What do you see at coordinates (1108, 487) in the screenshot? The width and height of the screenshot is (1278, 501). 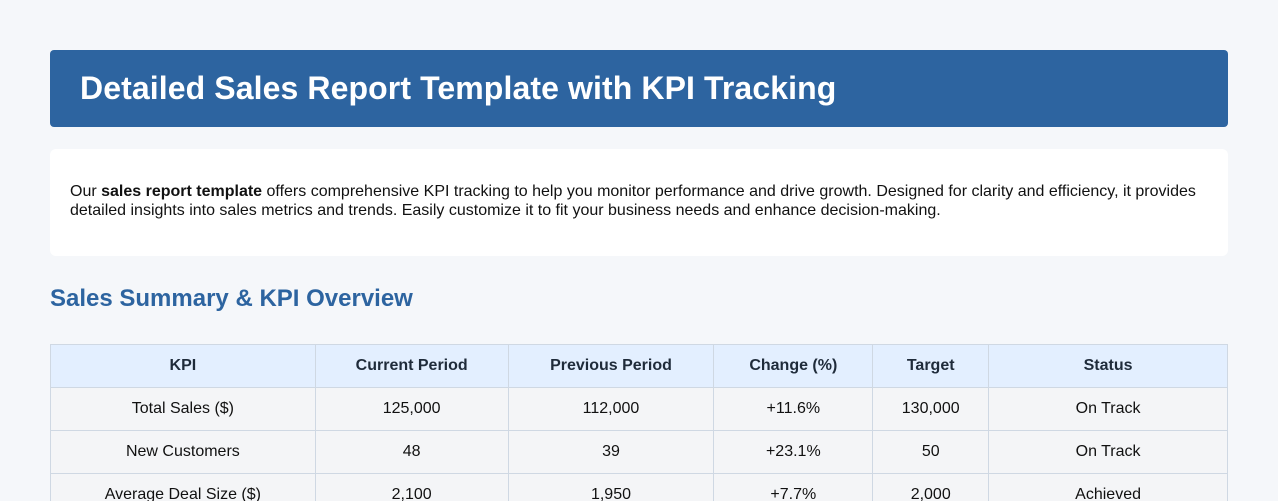 I see `status-badge: Achieved` at bounding box center [1108, 487].